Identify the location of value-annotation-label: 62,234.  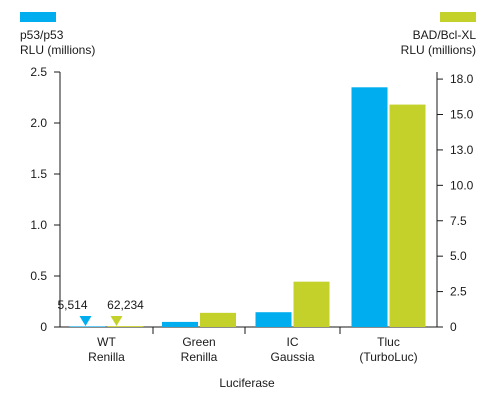
(125, 305).